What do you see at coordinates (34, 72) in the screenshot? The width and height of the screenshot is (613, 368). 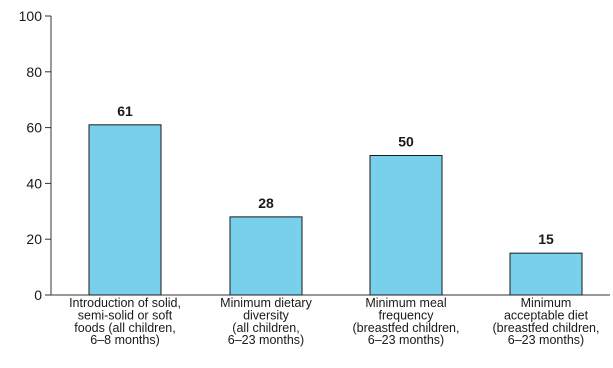 I see `y-tick-label: 80` at bounding box center [34, 72].